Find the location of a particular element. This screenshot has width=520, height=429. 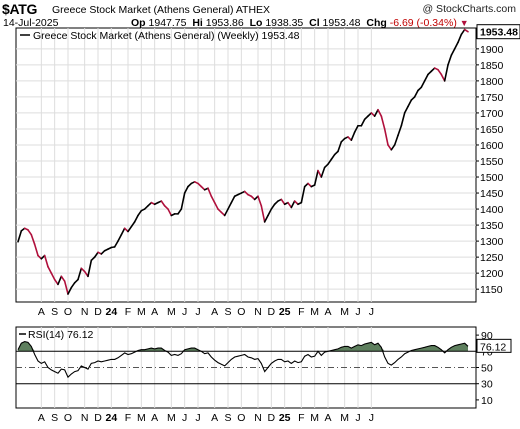

change-label: Chg is located at coordinates (376, 23).